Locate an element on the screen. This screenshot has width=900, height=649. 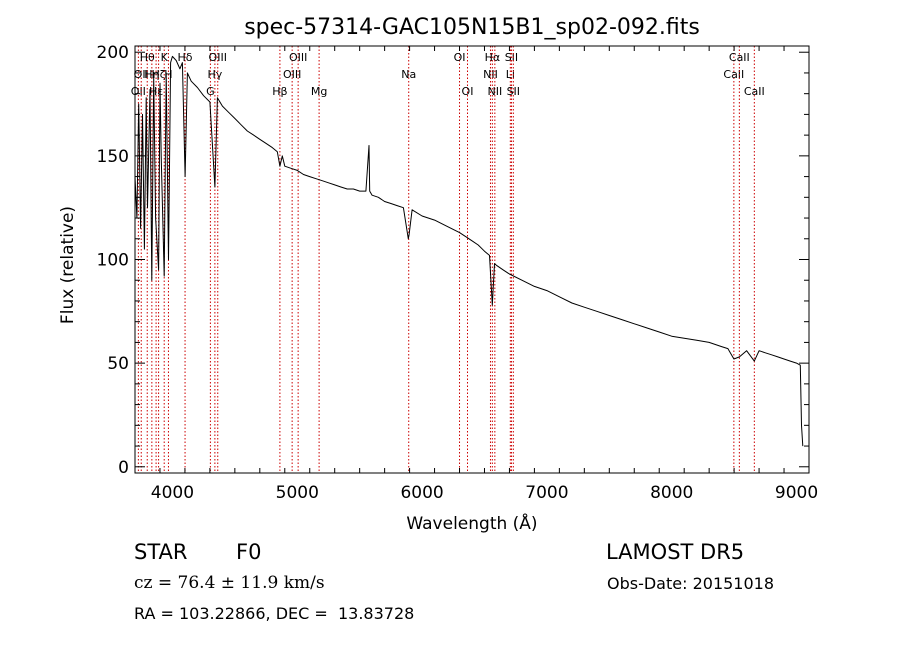
line-marker-label-25: CaII is located at coordinates (733, 74).